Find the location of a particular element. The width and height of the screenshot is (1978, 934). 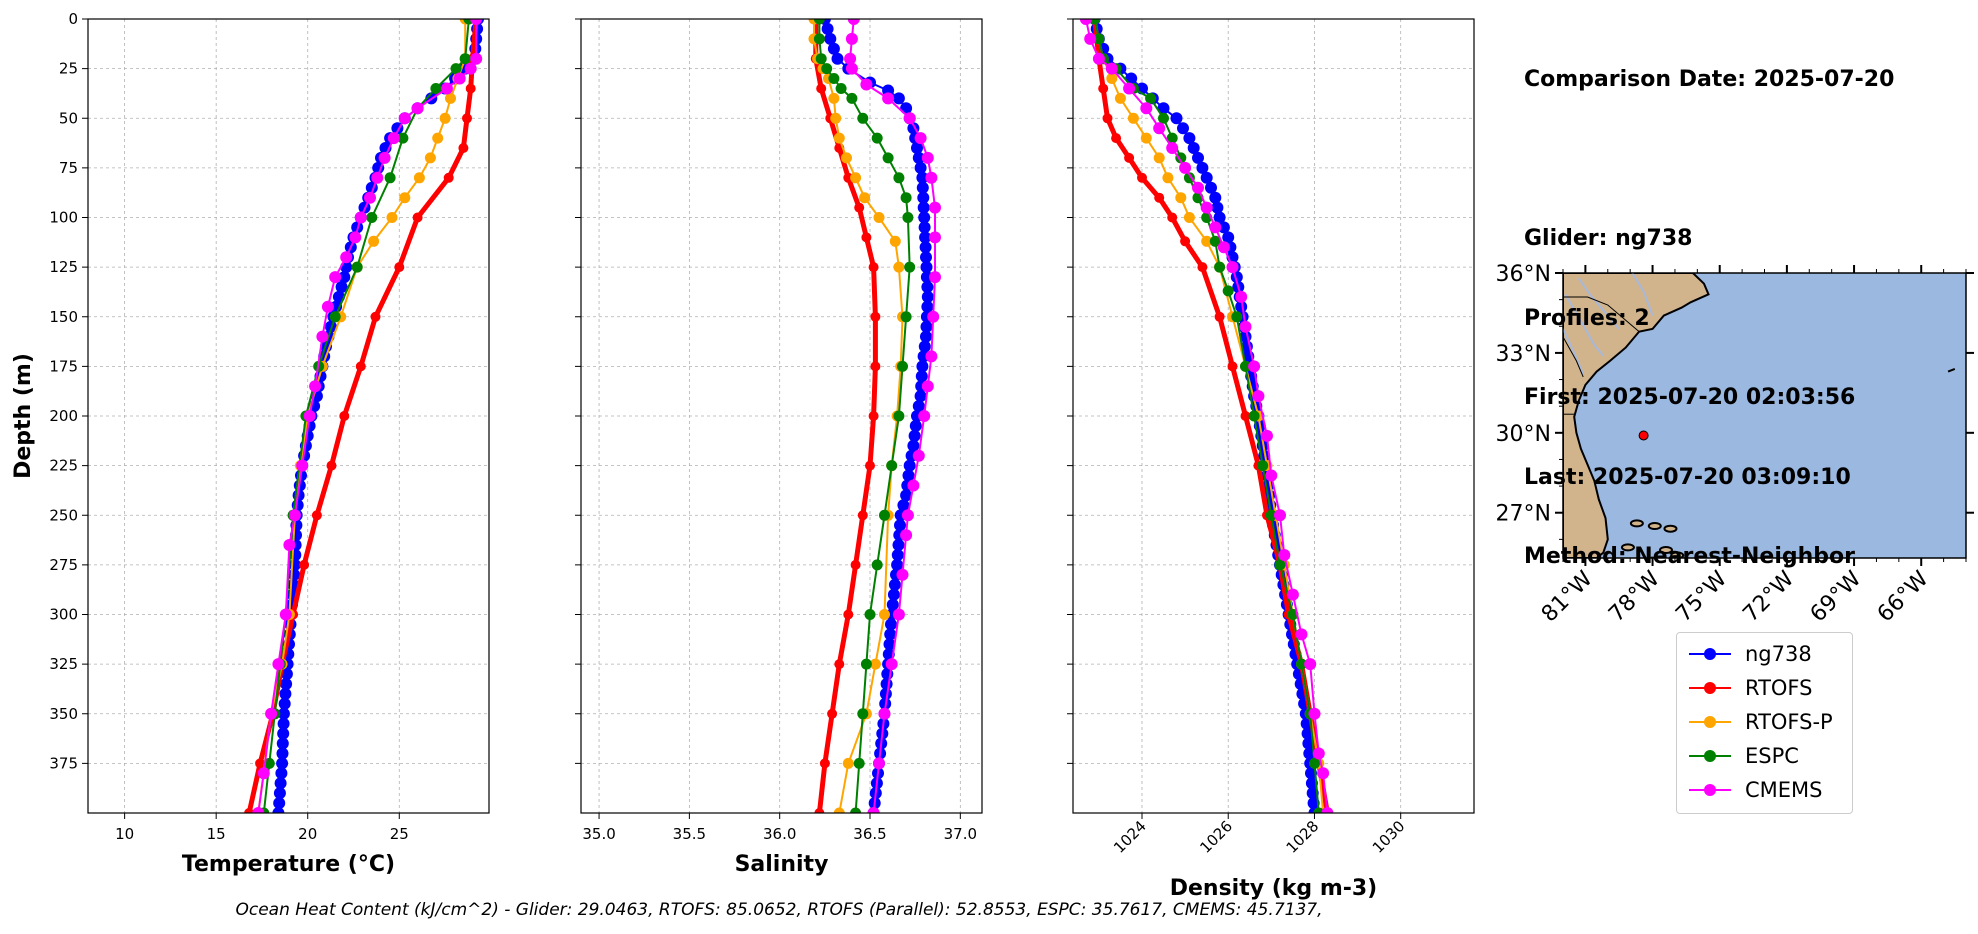

first-time: First: 2025-07-20 02:03:56 is located at coordinates (1690, 397).